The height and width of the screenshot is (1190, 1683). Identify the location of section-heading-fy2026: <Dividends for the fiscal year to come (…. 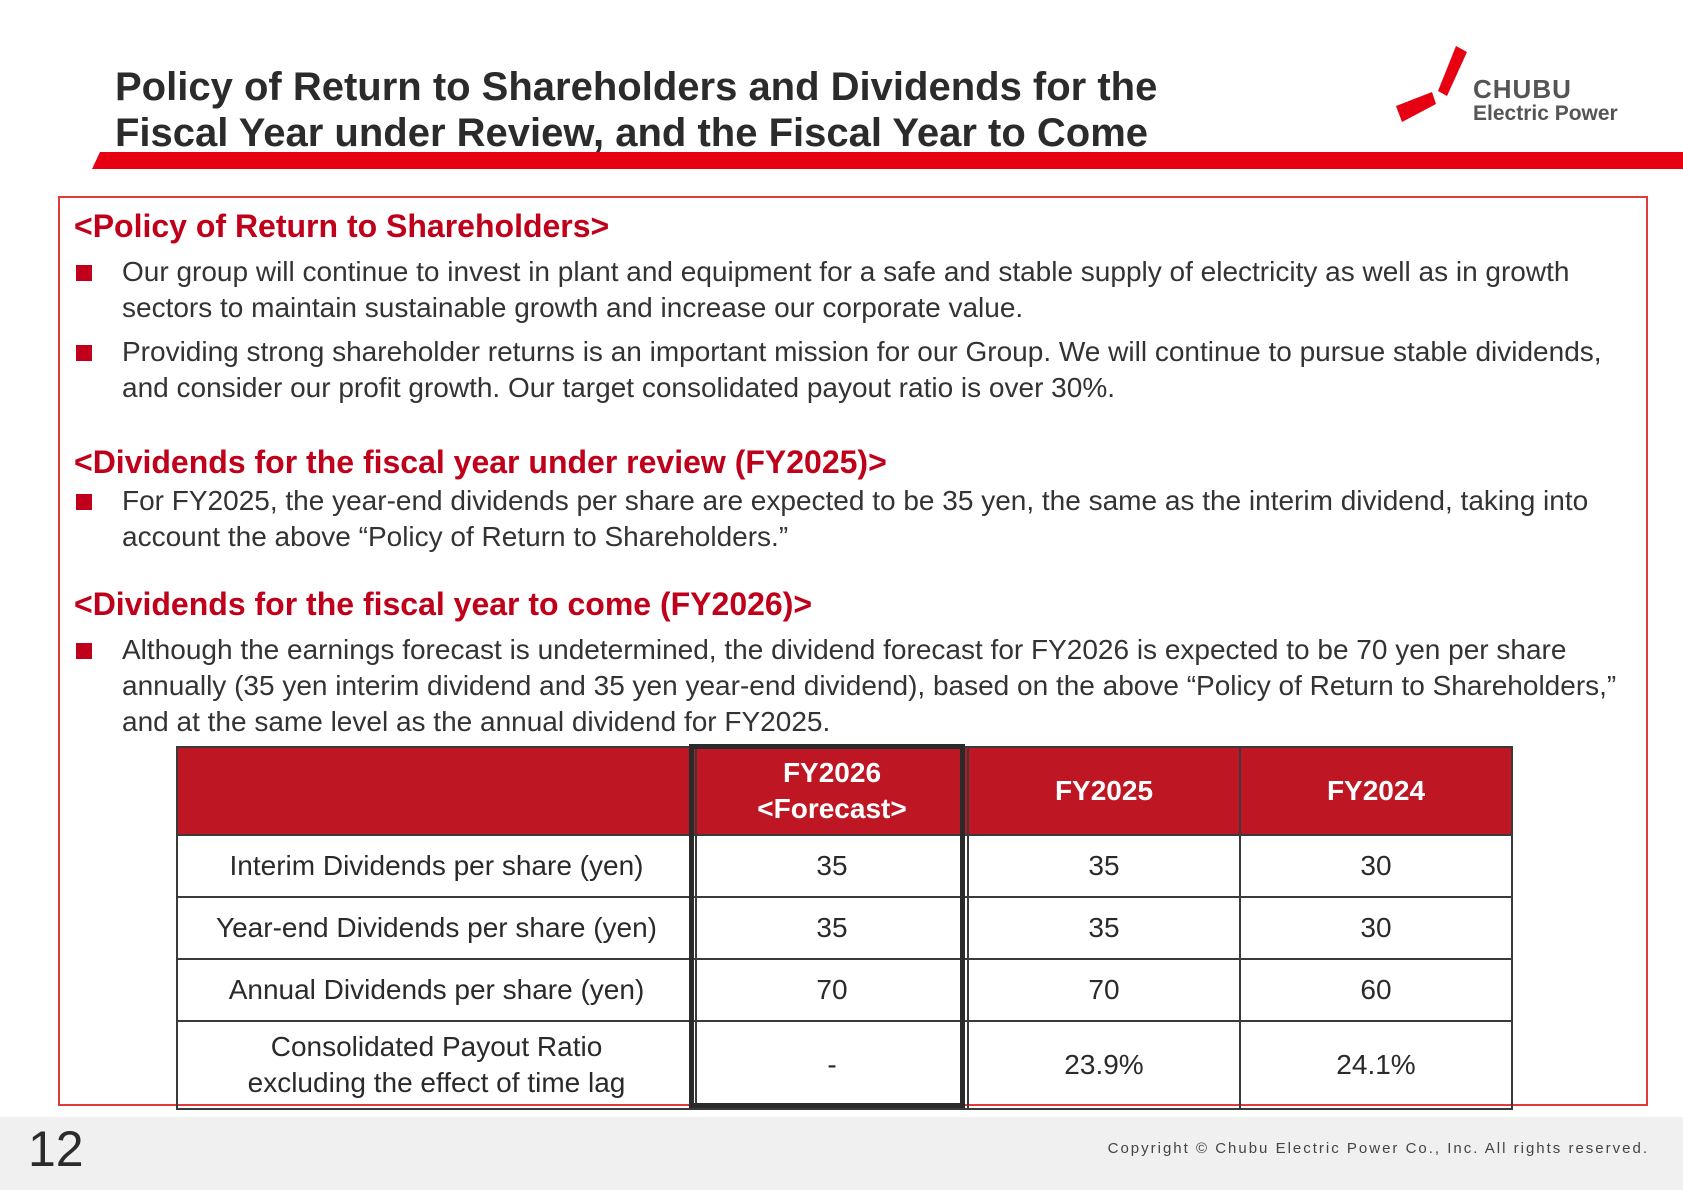
(443, 604).